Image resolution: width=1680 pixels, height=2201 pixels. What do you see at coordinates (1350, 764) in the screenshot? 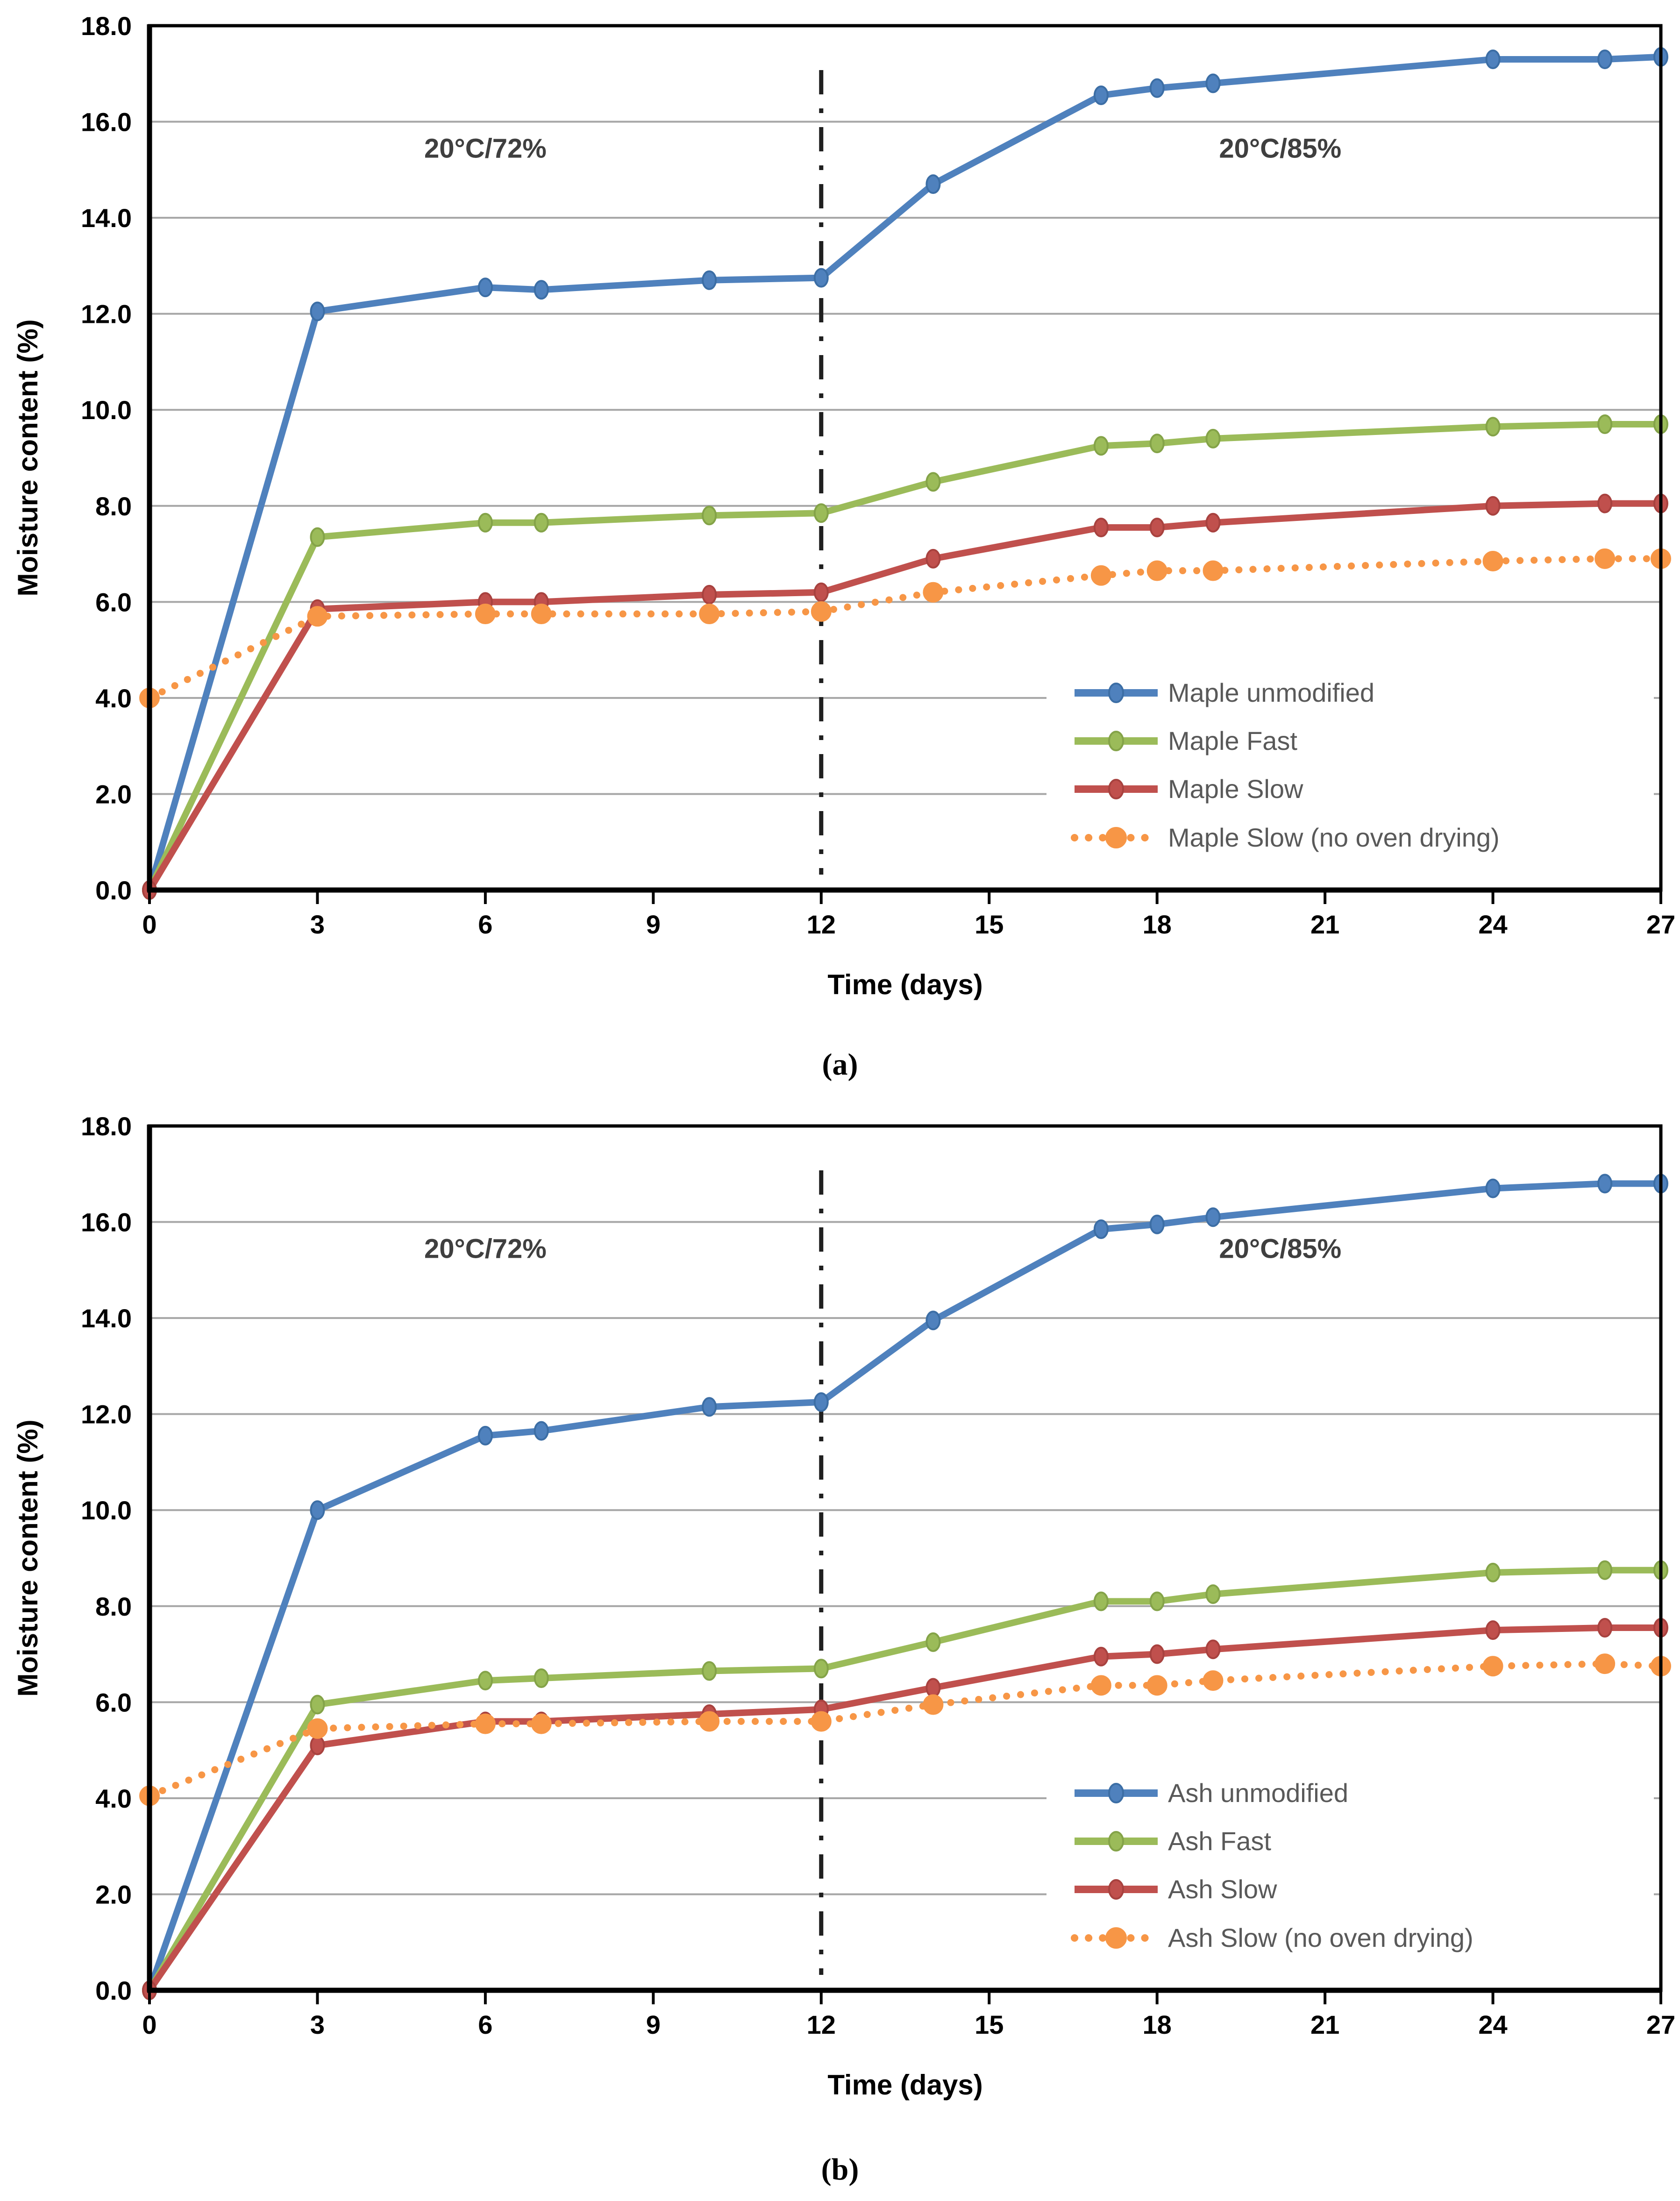
I see `legend-box` at bounding box center [1350, 764].